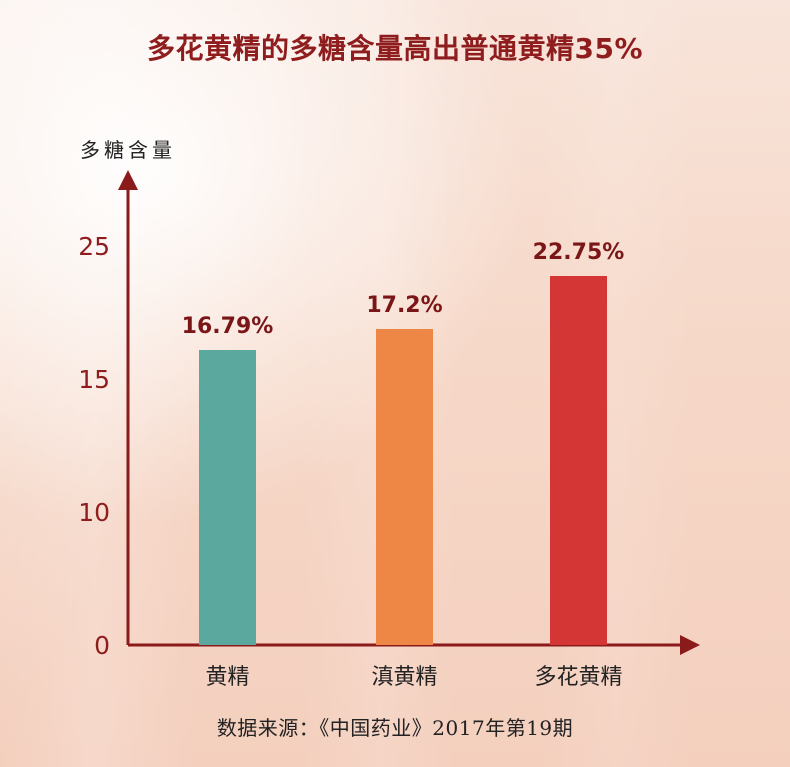 This screenshot has width=790, height=767. What do you see at coordinates (102, 645) in the screenshot?
I see `y-tick-label: 0` at bounding box center [102, 645].